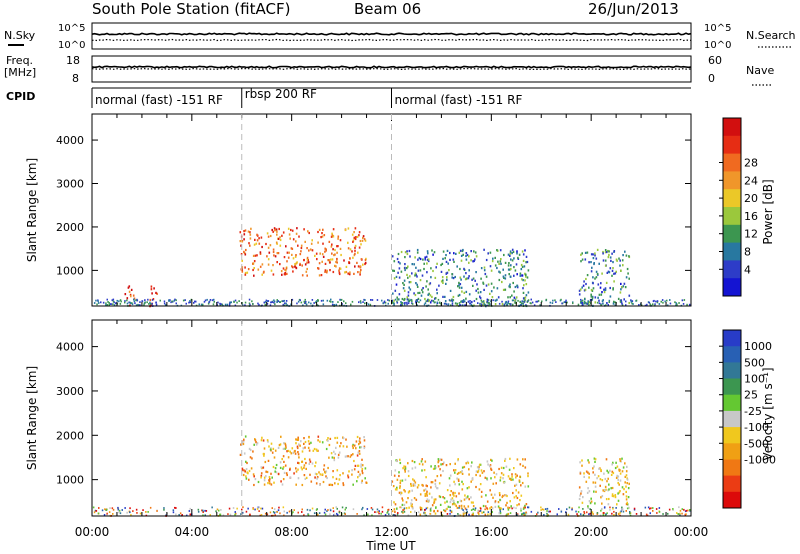 The image size is (800, 554). I want to click on power-ylabel: Slant Range [km], so click(32, 210).